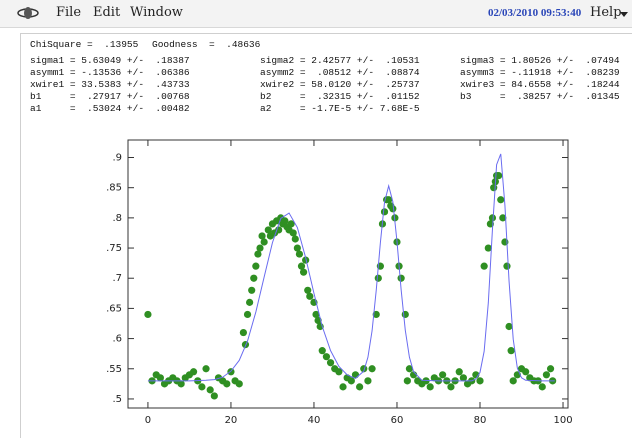 This screenshot has height=438, width=632. Describe the element at coordinates (28, 13) in the screenshot. I see `app-icon` at that location.